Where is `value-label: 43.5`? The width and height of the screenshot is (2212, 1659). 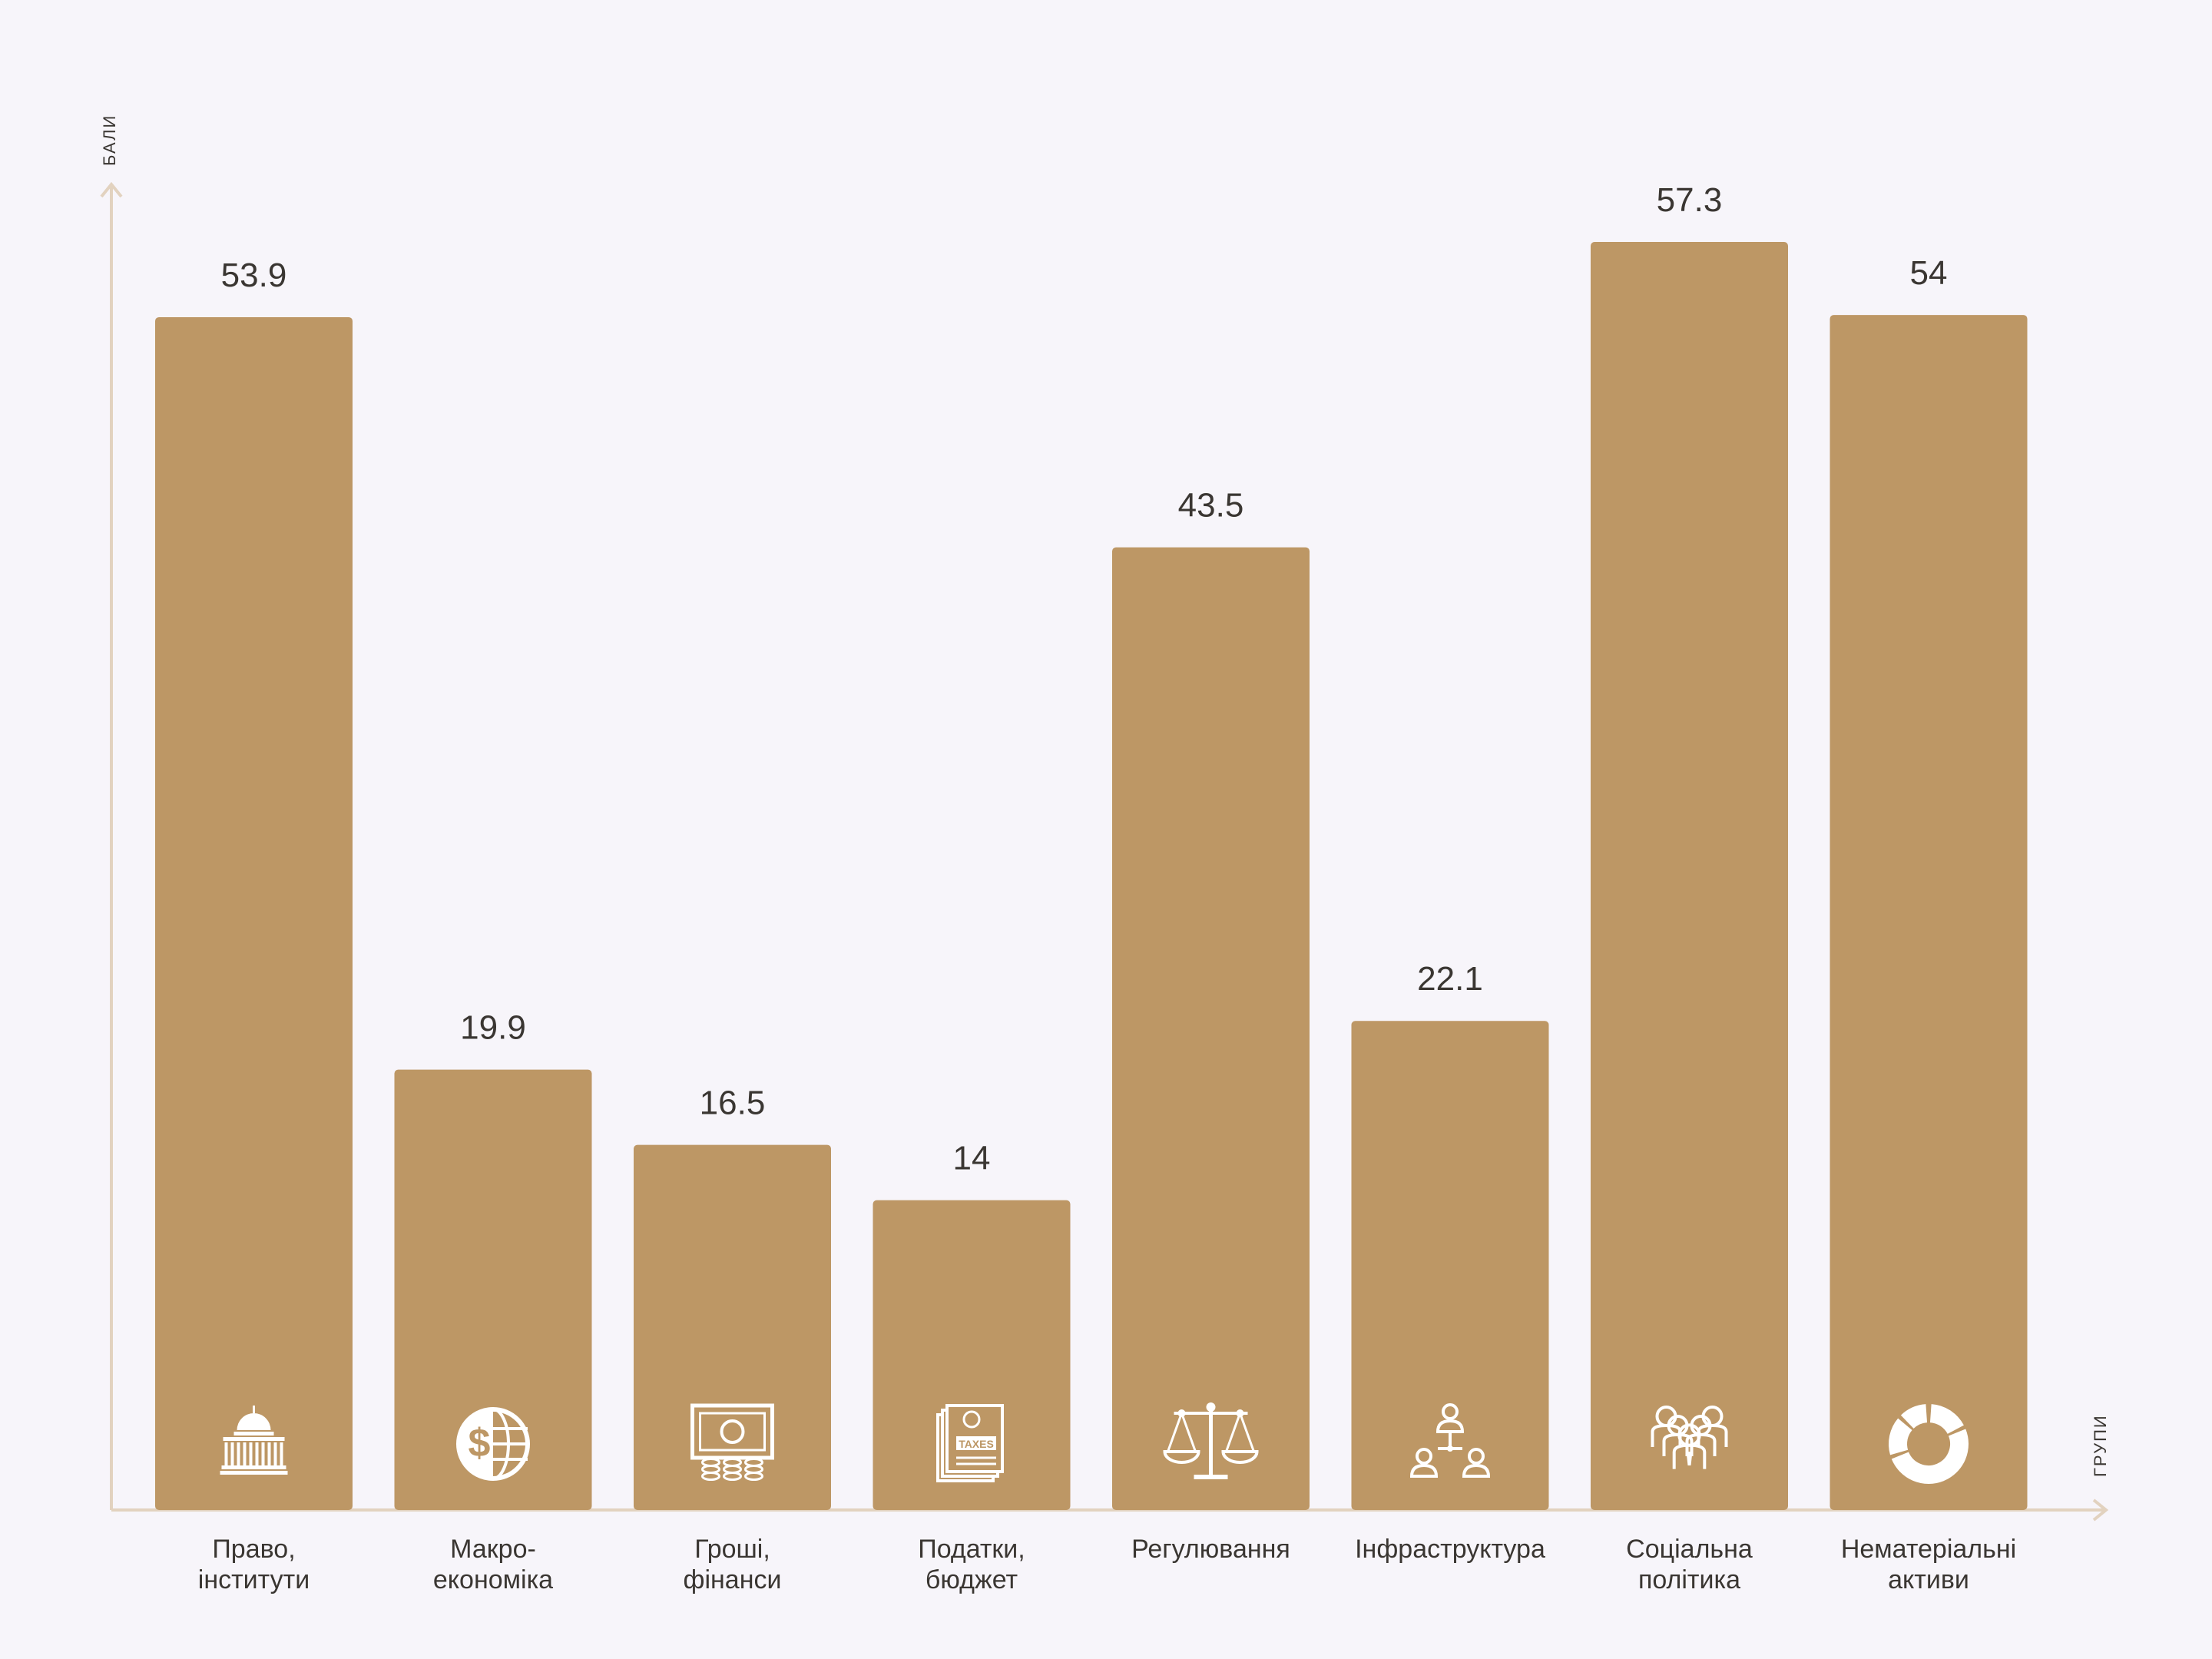
value-label: 43.5 is located at coordinates (1211, 506).